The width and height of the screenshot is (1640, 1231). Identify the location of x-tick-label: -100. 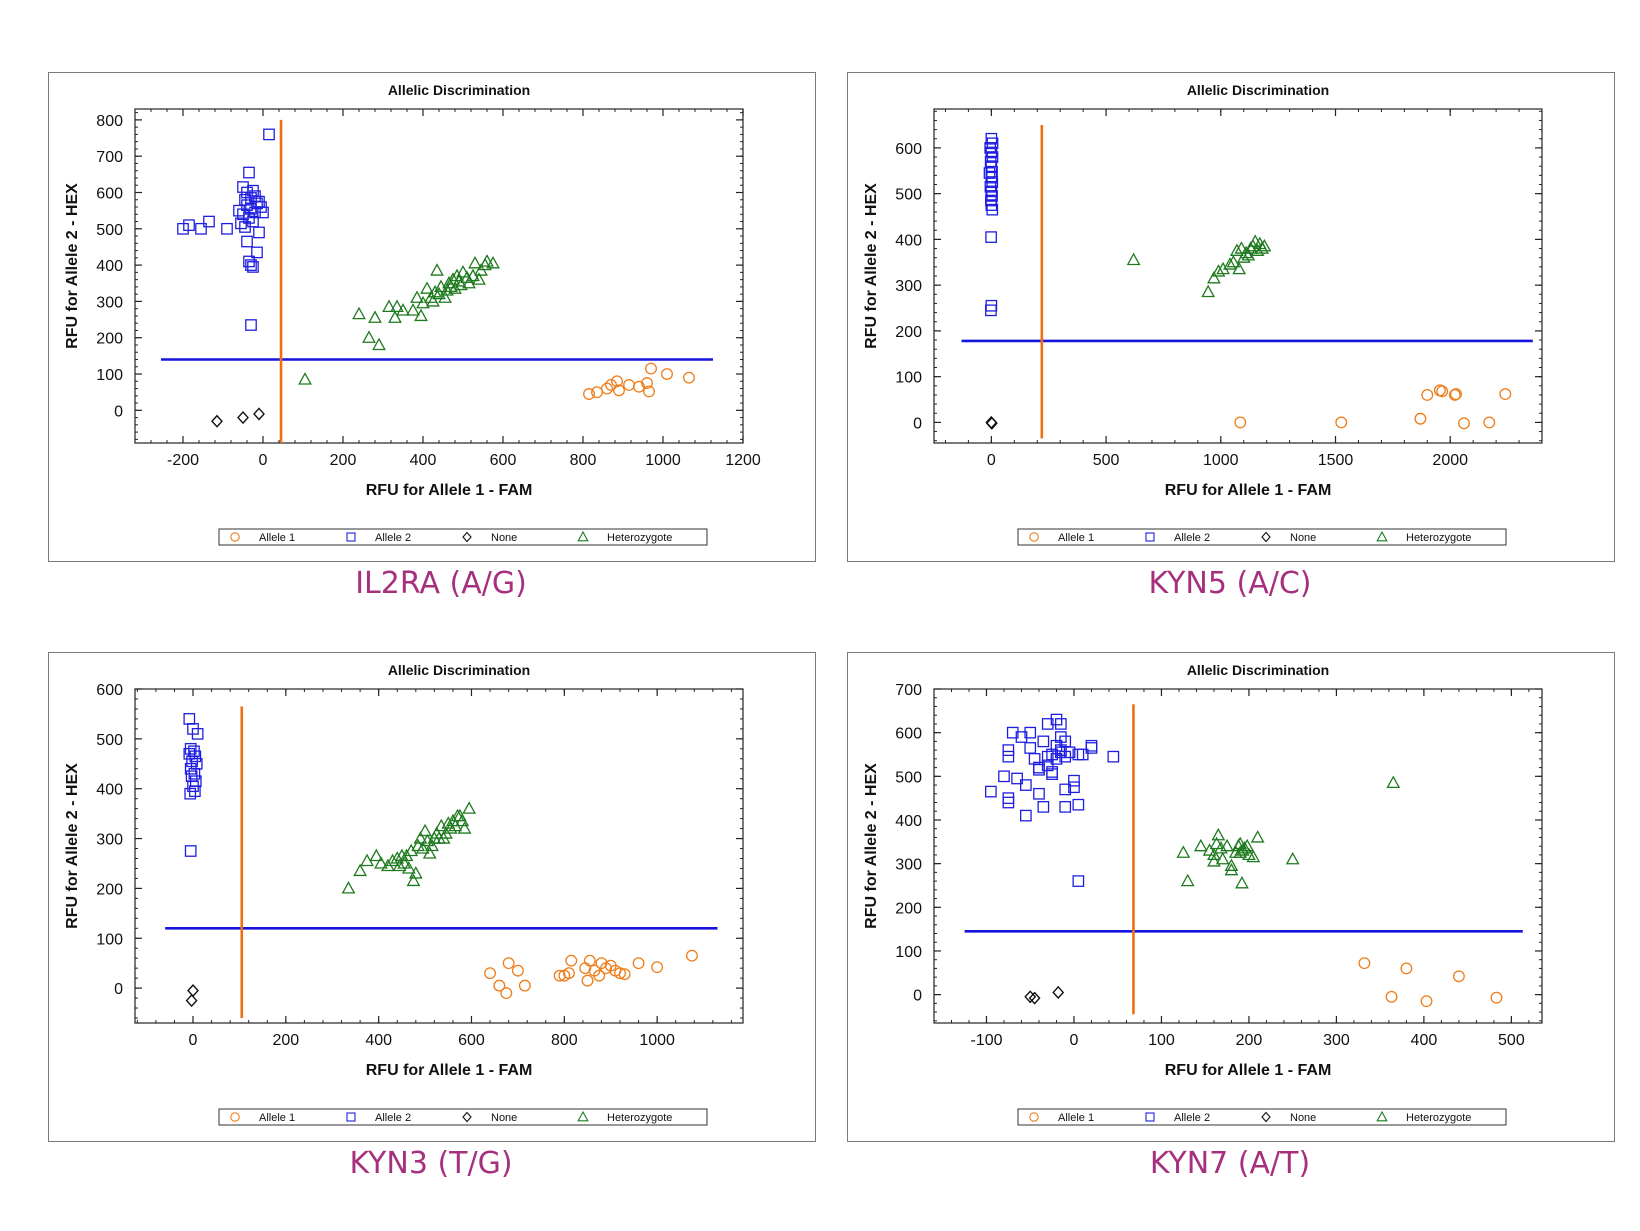
(986, 1040).